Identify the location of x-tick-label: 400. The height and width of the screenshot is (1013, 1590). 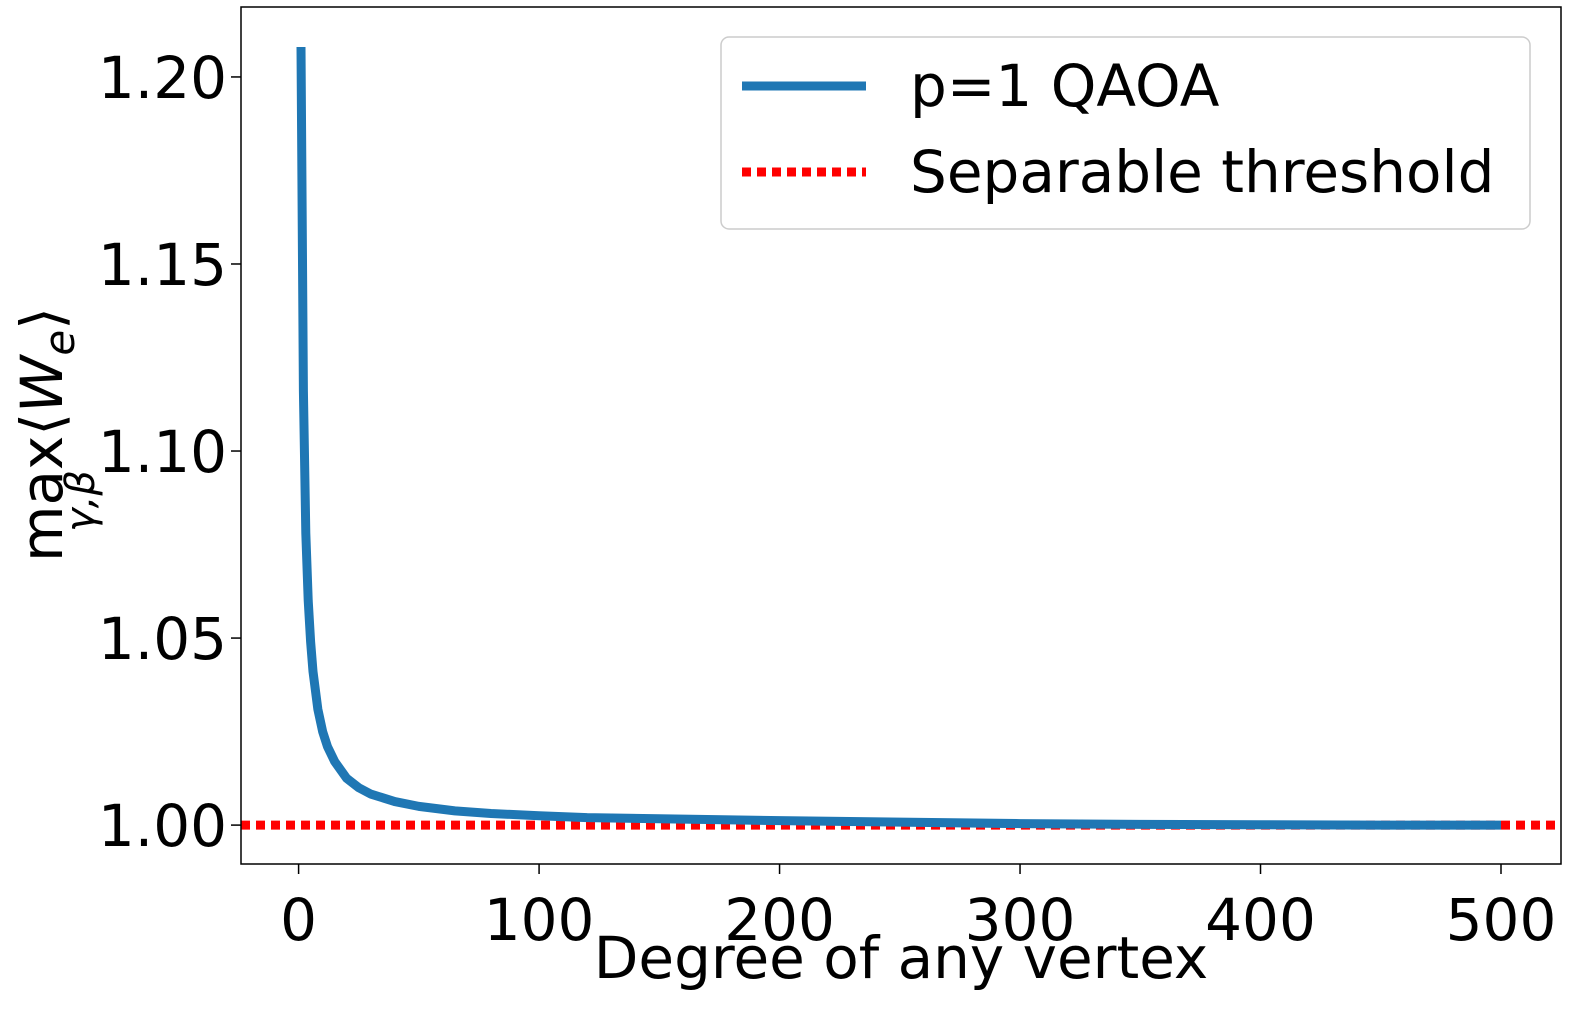
(1260, 920).